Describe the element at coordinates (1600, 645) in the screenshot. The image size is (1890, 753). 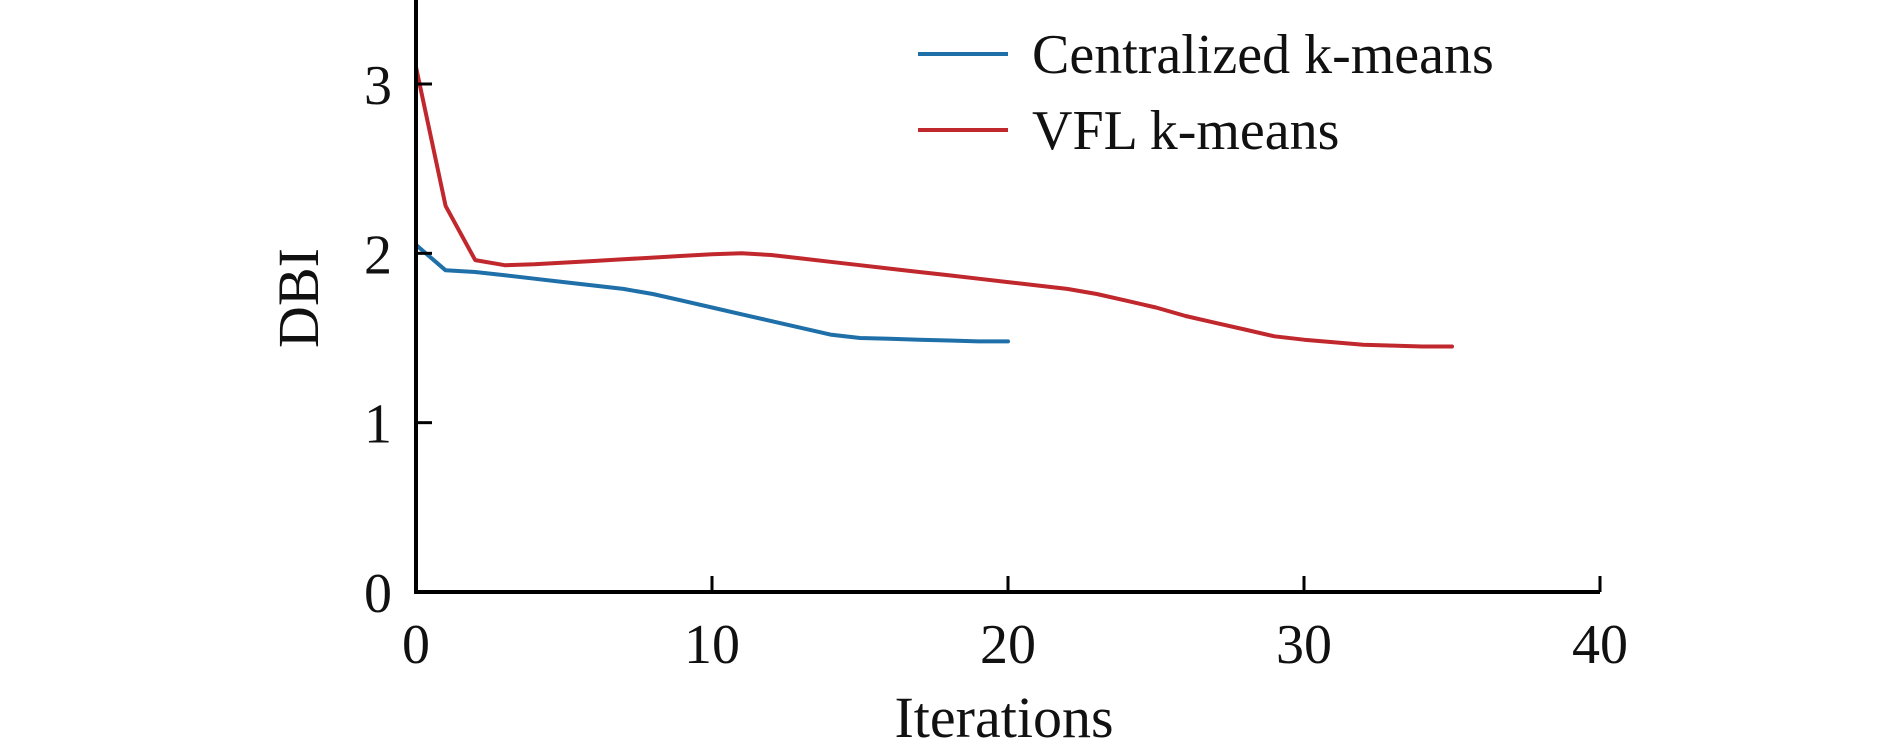
I see `x-tick-label: 40` at that location.